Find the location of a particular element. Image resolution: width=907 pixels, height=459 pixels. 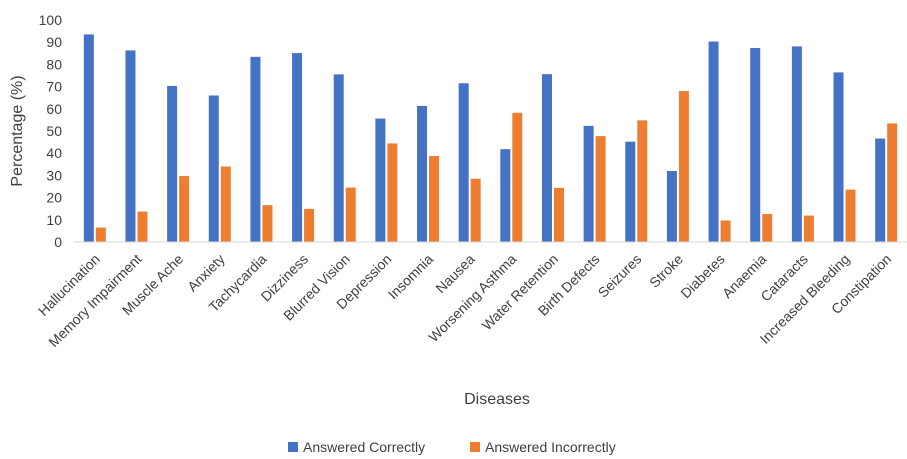

y-tick-label: 0 is located at coordinates (58, 242).